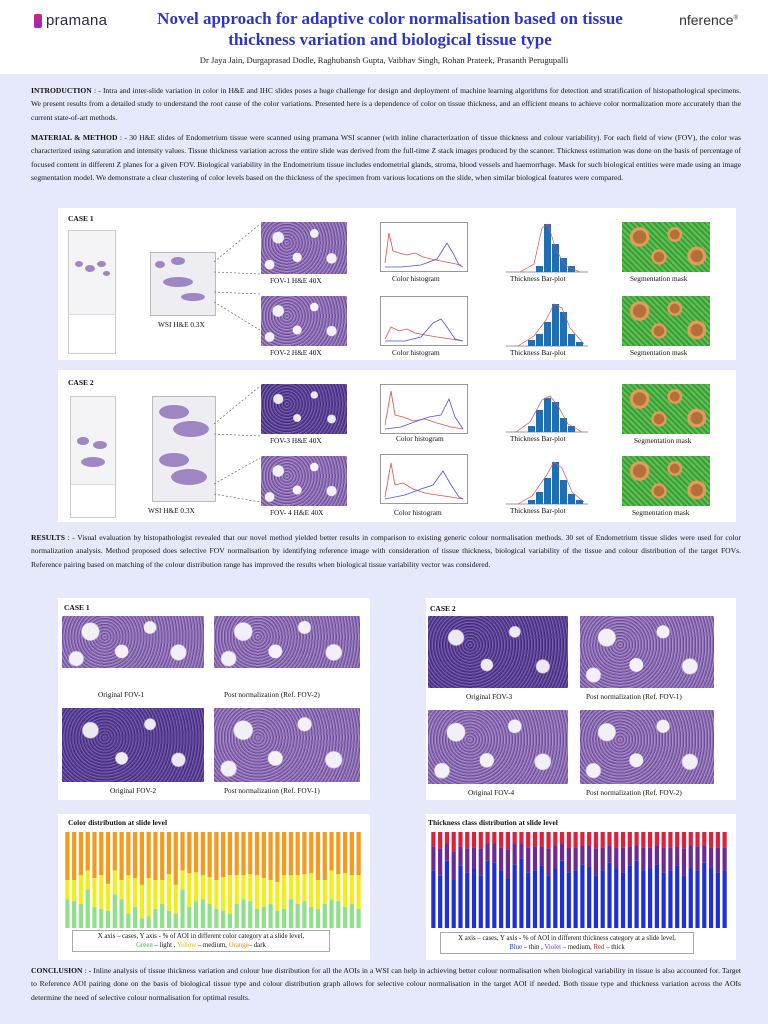 The width and height of the screenshot is (768, 1024). I want to click on case1-fov1-image, so click(304, 248).